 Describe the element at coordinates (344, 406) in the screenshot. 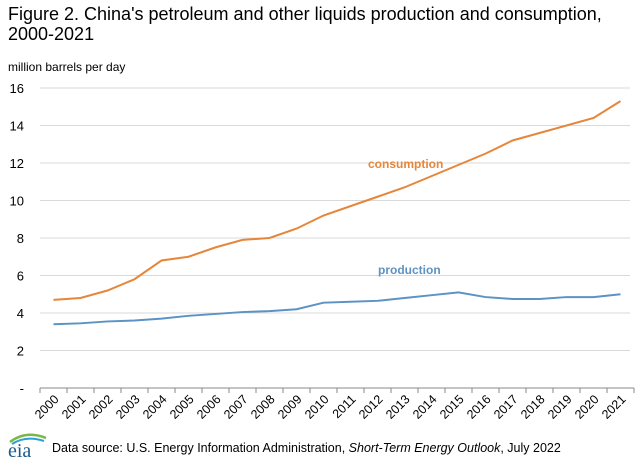

I see `x-tick-label: 2011` at that location.